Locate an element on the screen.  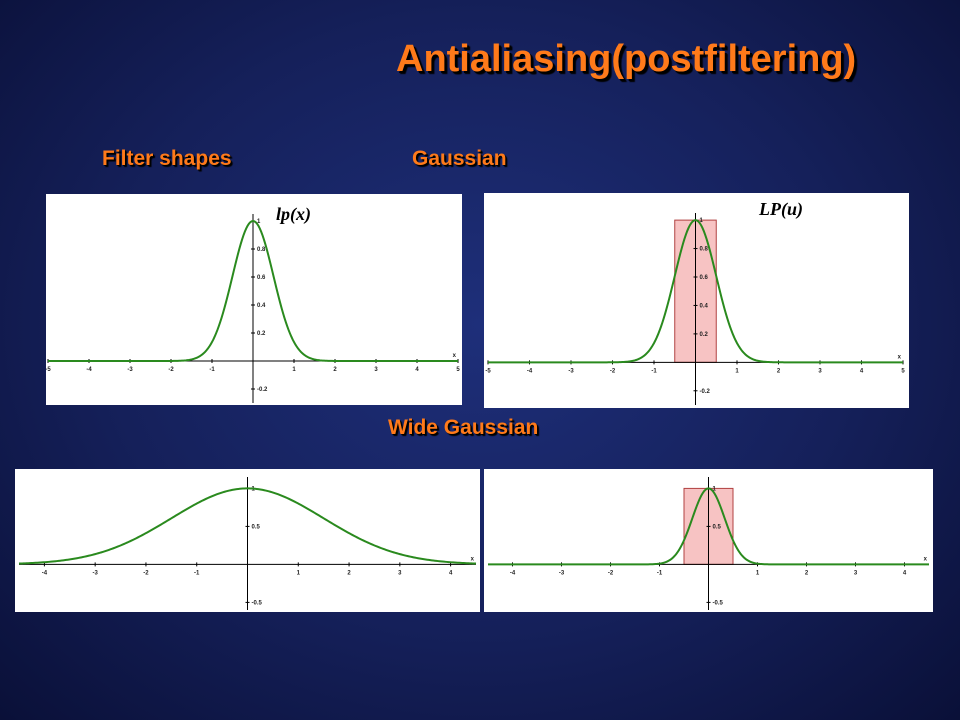
gaussian-spatial-plot: -5 -4 -3 -2 -1 1 2 3 4 5 x -0.2 0.2 0.4 0.6 0.8 1 lp(x) is located at coordinates (254, 299).